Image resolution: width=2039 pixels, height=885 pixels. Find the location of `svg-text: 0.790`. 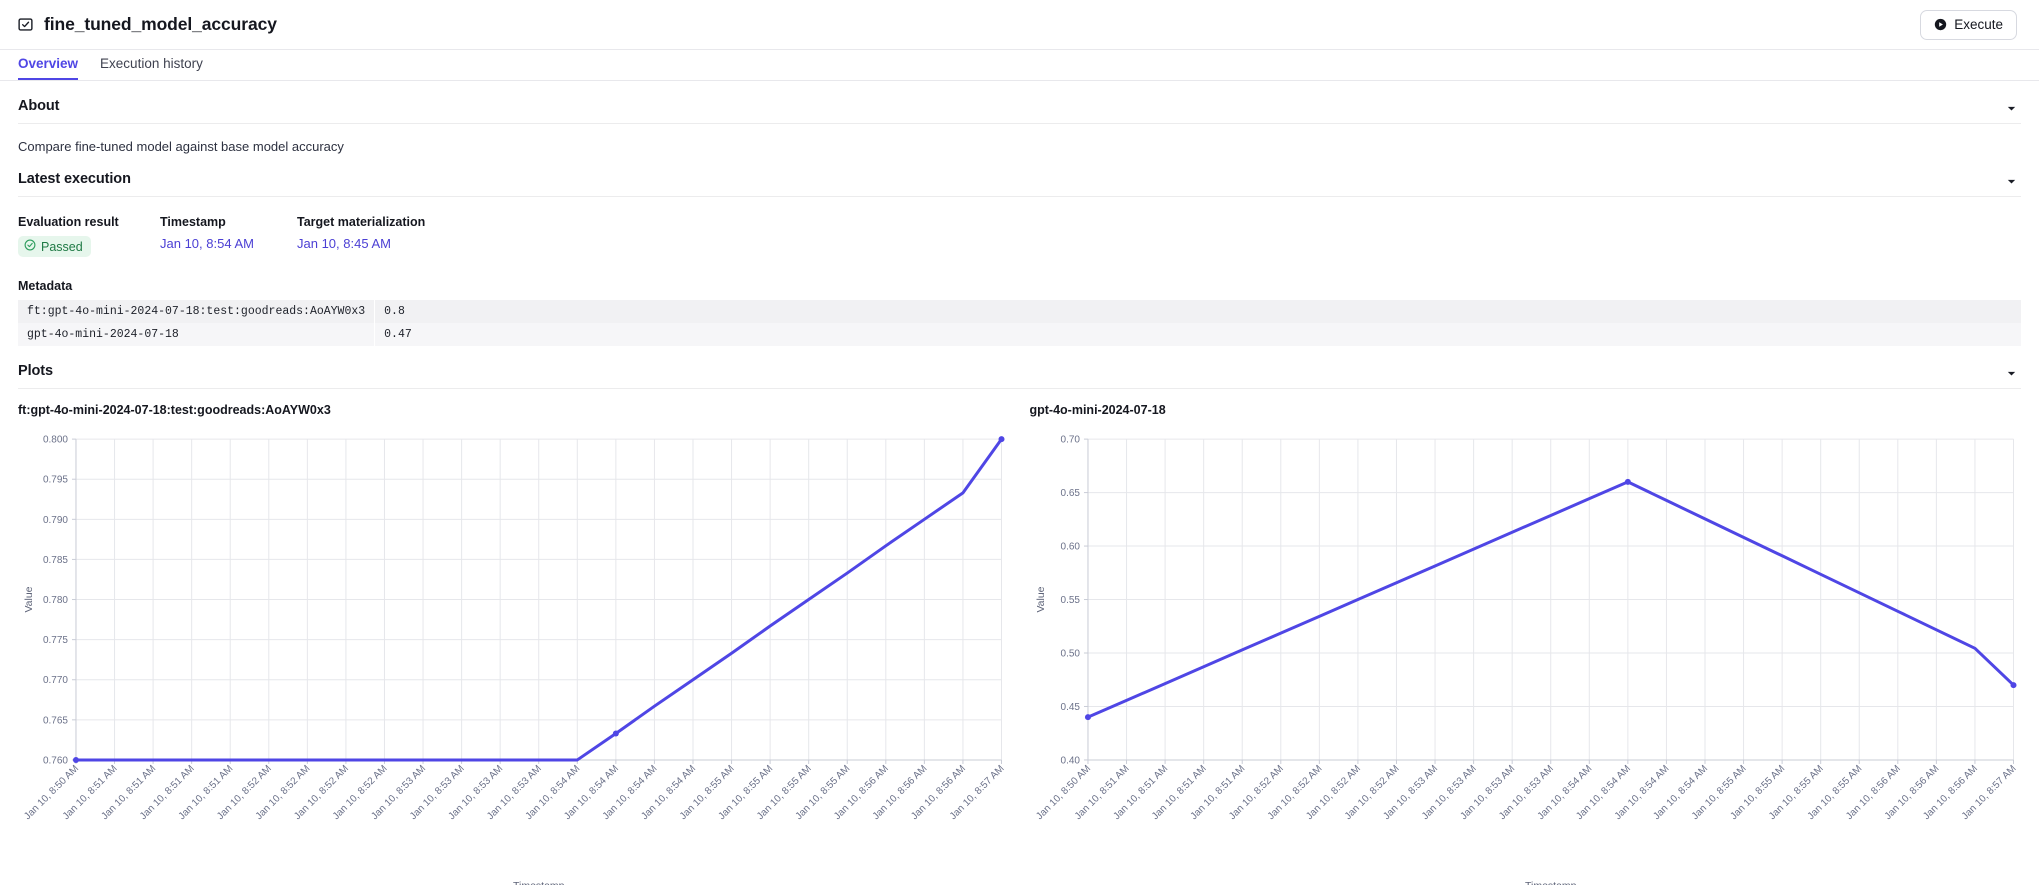

svg-text: 0.790 is located at coordinates (55, 520).